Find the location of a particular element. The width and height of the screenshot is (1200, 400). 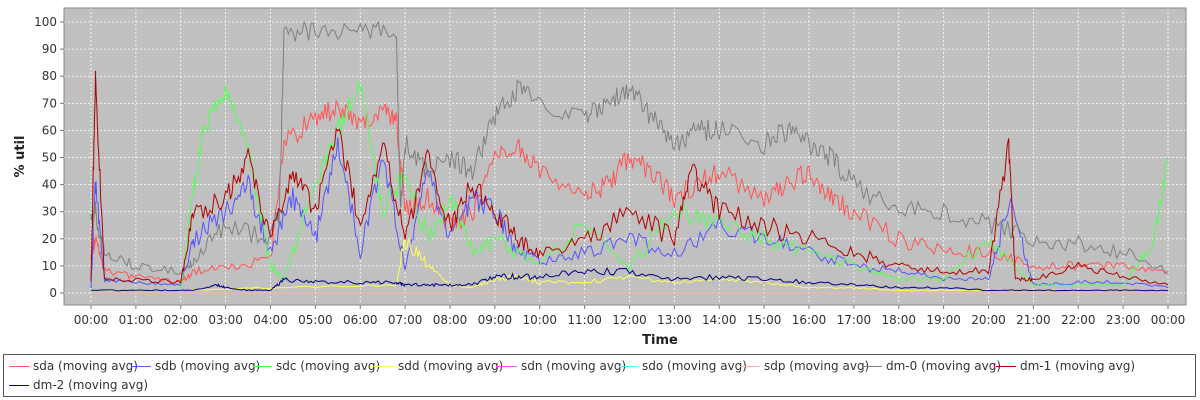

legend-item: dm-1 (moving avg) is located at coordinates (1065, 366).